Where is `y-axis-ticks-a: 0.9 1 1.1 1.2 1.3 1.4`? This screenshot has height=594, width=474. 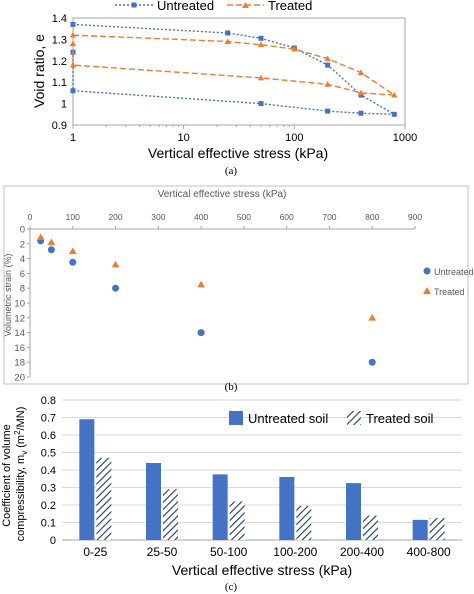 y-axis-ticks-a: 0.9 1 1.1 1.2 1.3 1.4 is located at coordinates (59, 72).